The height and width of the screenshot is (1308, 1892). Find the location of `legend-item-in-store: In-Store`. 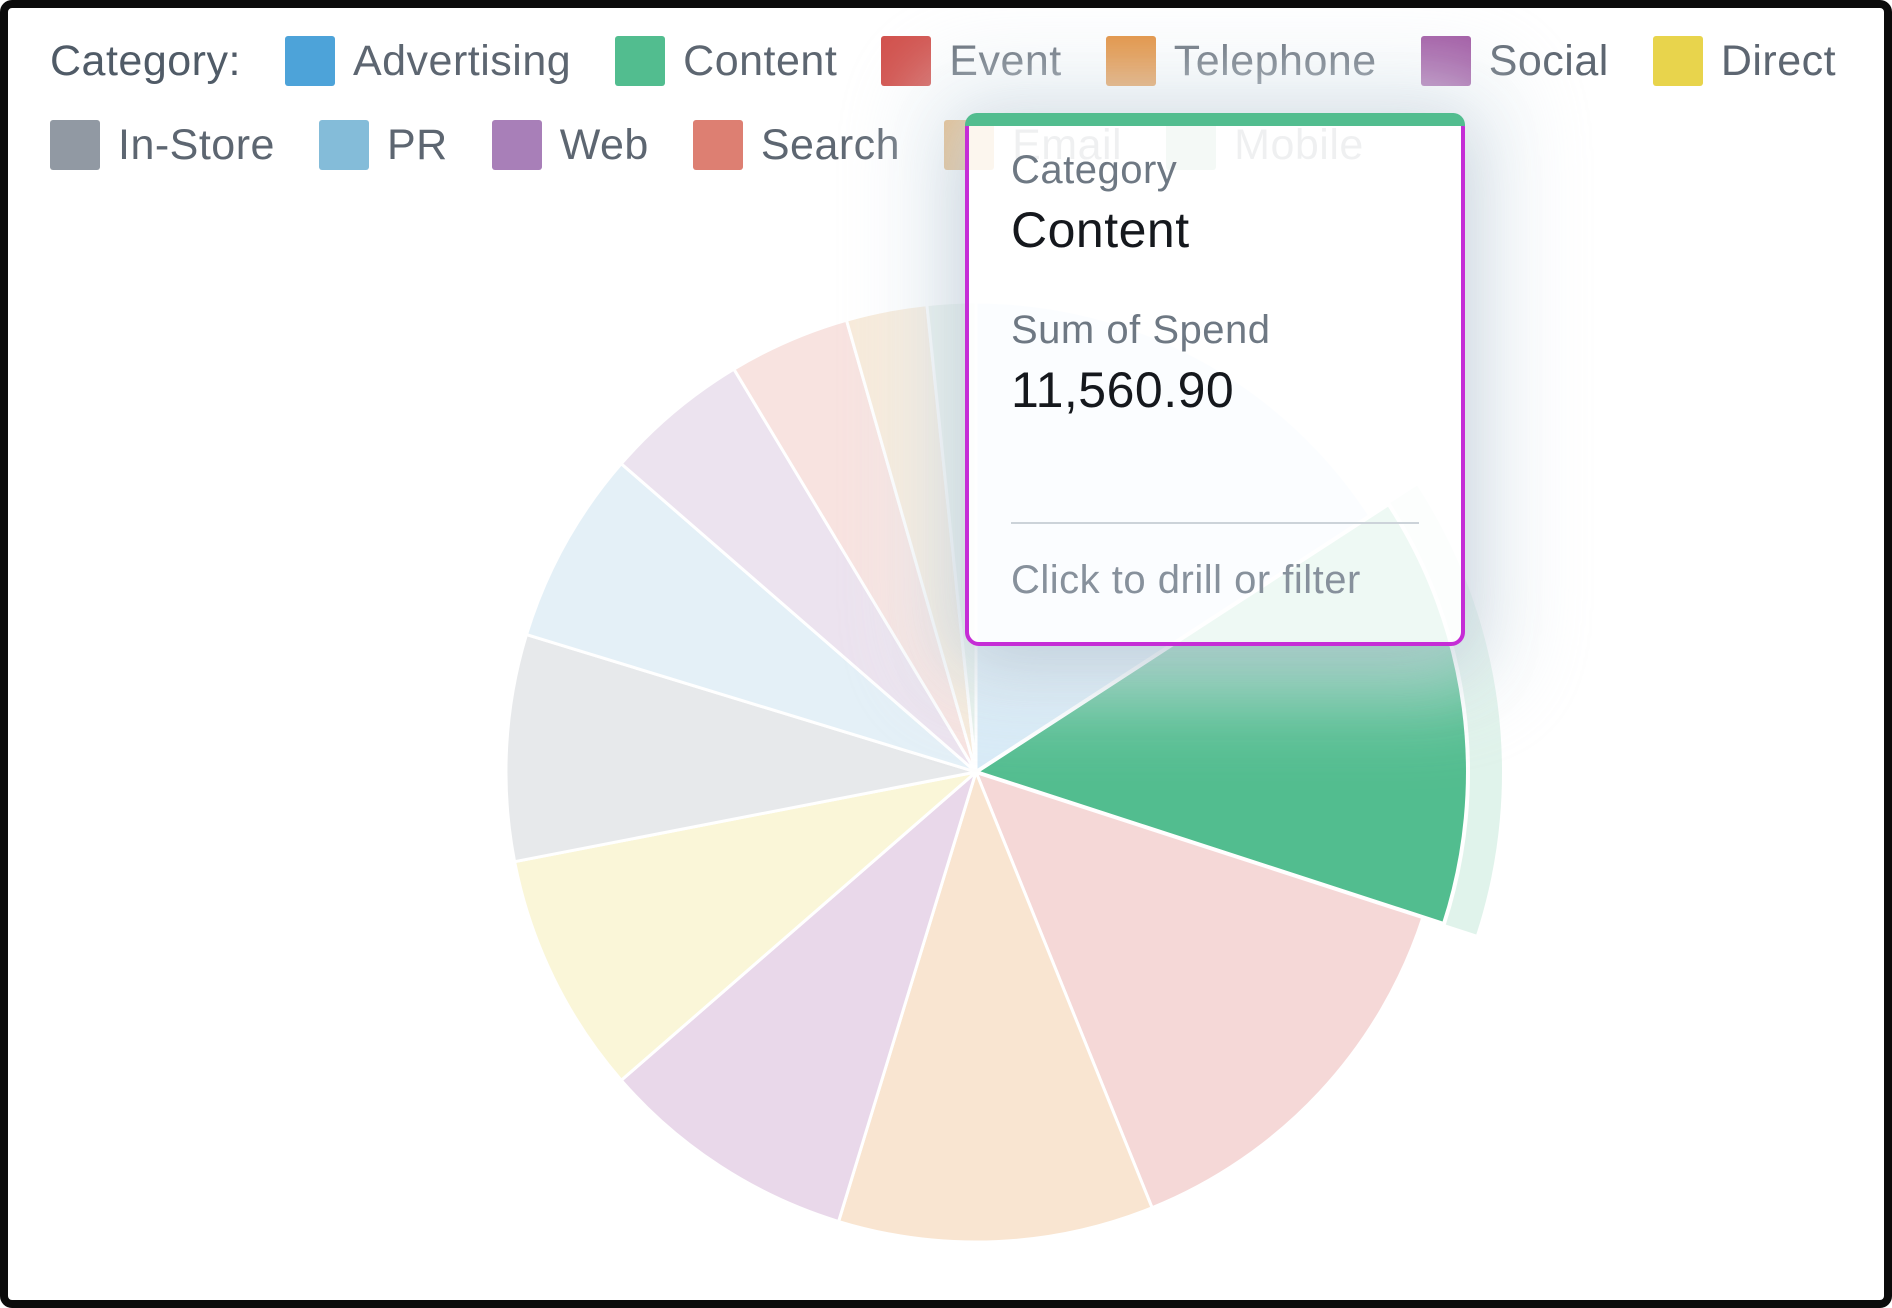

legend-item-in-store: In-Store is located at coordinates (162, 145).